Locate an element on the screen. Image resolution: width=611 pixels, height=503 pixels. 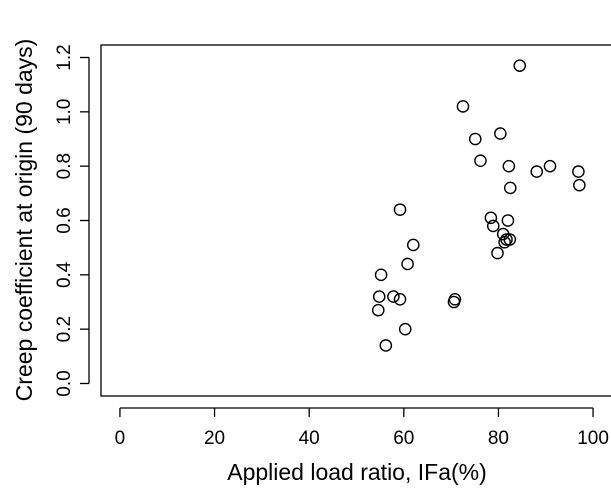
x-tick-label: 0 is located at coordinates (120, 438).